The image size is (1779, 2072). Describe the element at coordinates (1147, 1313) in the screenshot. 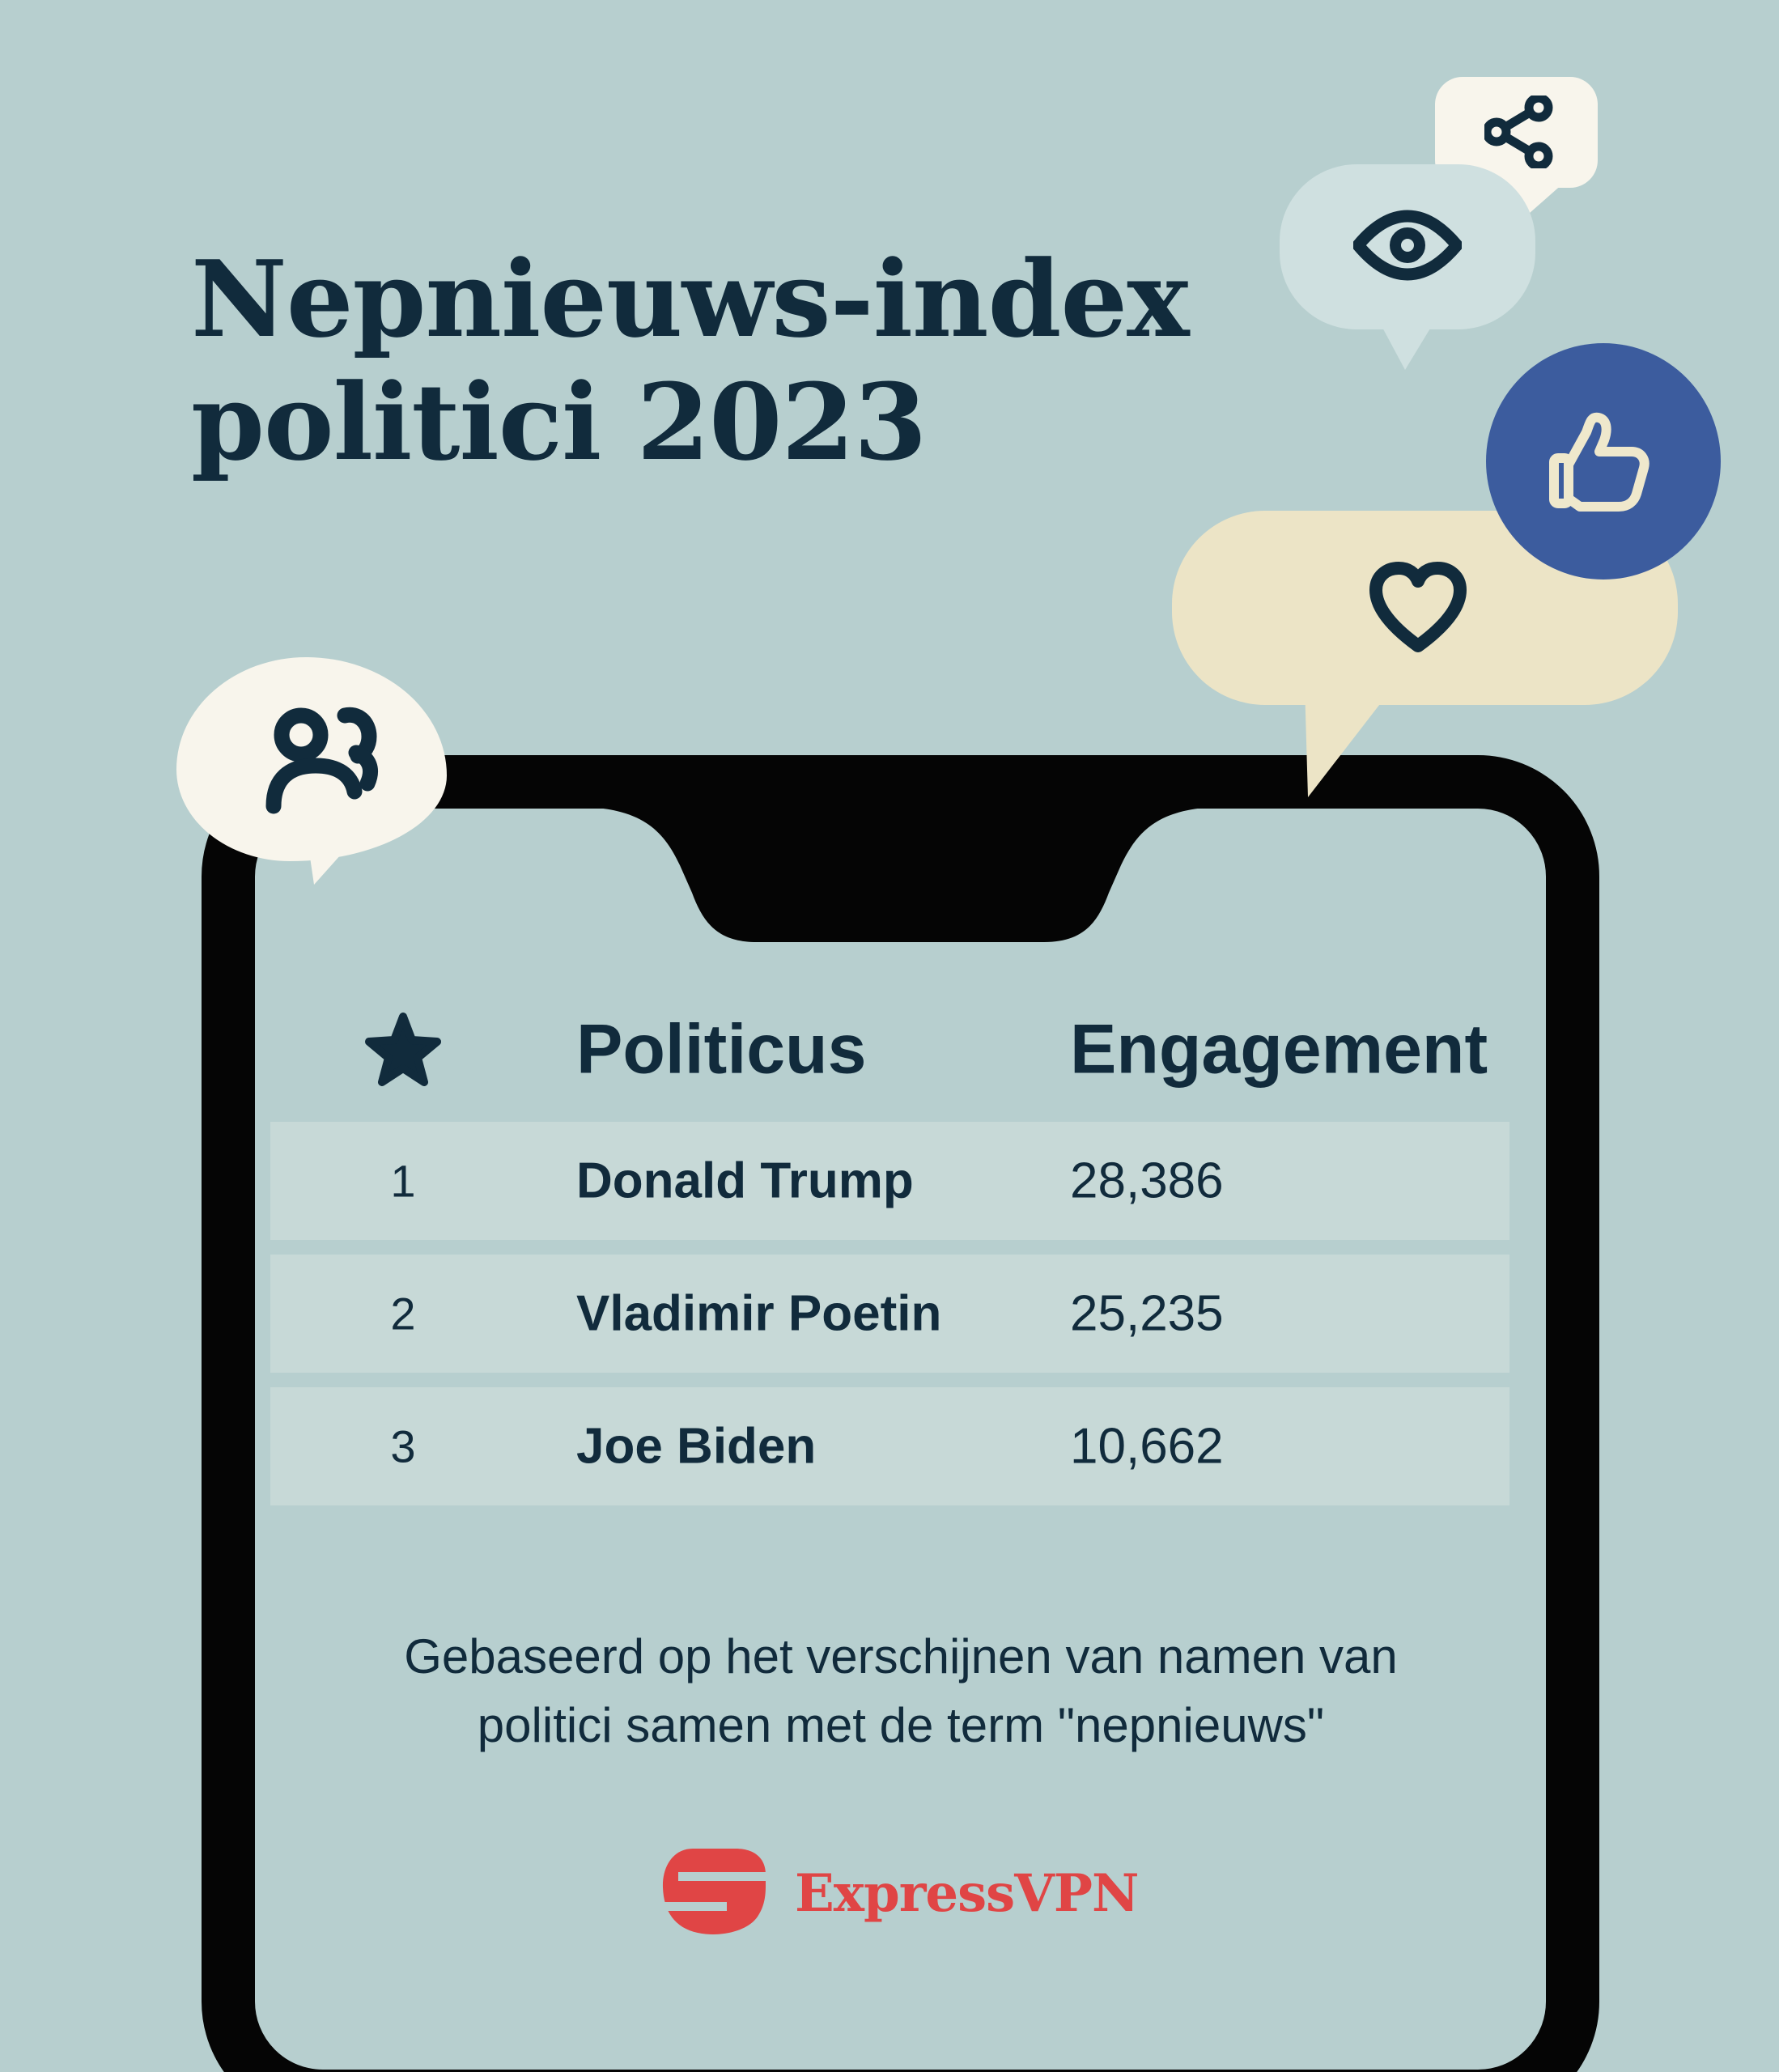

I see `engagement-cell: 25,235` at that location.